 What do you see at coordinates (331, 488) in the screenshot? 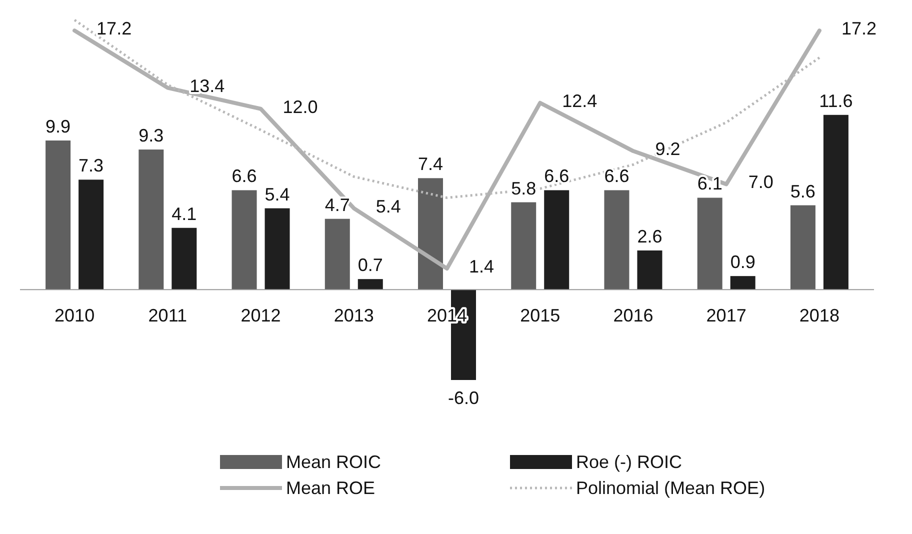
I see `legend-label: Mean ROE` at bounding box center [331, 488].